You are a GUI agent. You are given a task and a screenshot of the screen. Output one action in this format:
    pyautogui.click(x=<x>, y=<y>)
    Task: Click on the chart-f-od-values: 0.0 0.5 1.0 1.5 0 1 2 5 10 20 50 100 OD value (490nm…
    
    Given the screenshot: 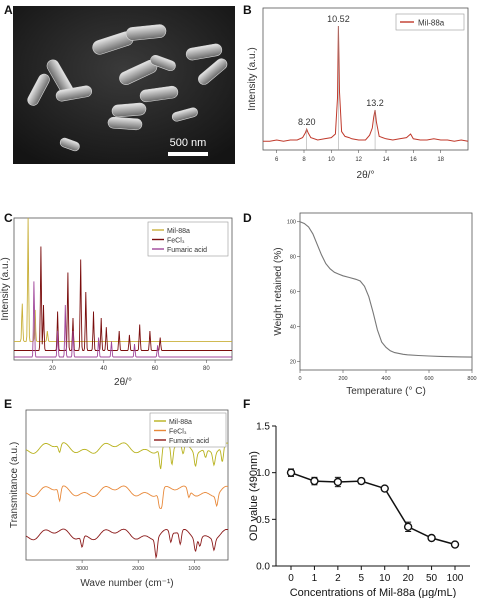 What is the action you would take?
    pyautogui.click(x=359, y=510)
    